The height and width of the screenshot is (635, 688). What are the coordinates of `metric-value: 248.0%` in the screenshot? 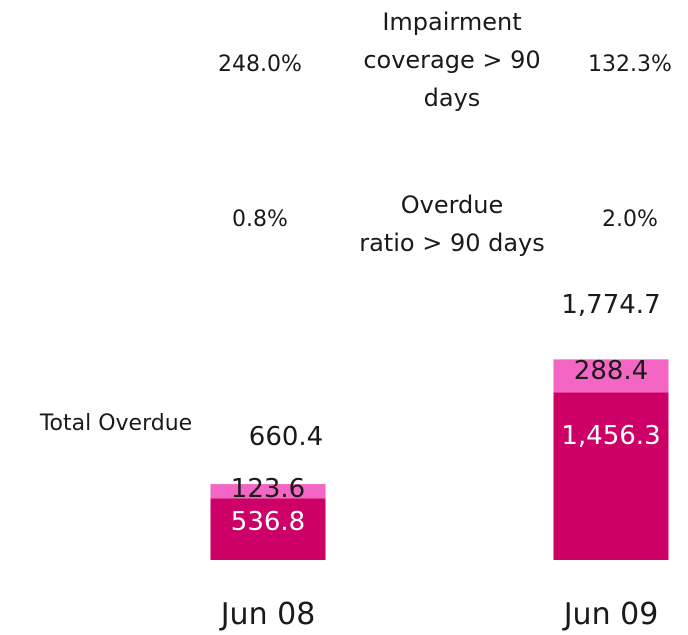 It's located at (260, 64).